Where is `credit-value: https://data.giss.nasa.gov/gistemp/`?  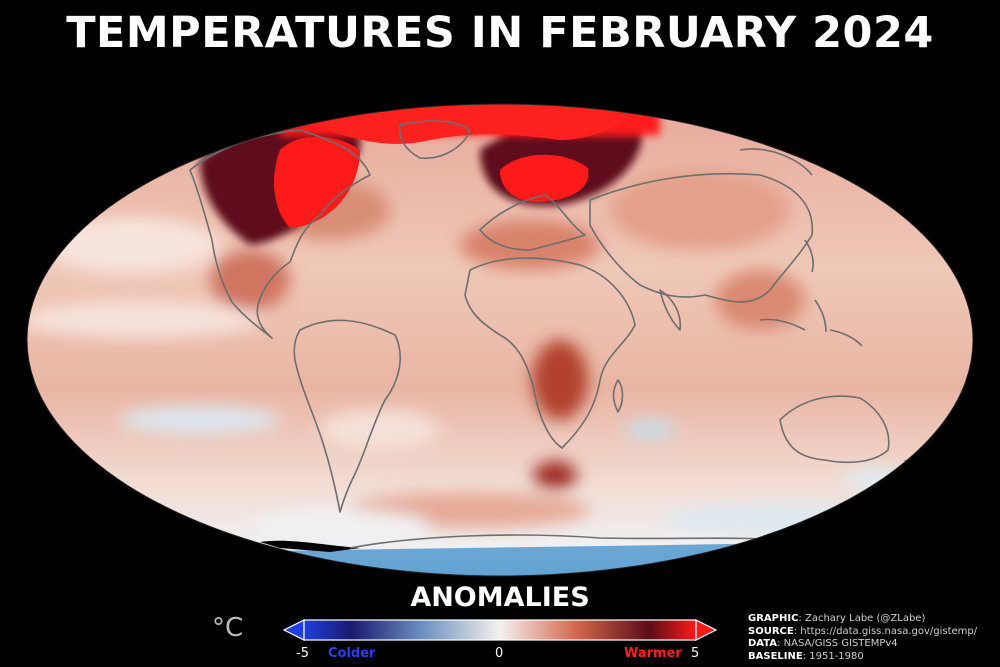
credit-value: https://data.giss.nasa.gov/gistemp/ is located at coordinates (889, 631).